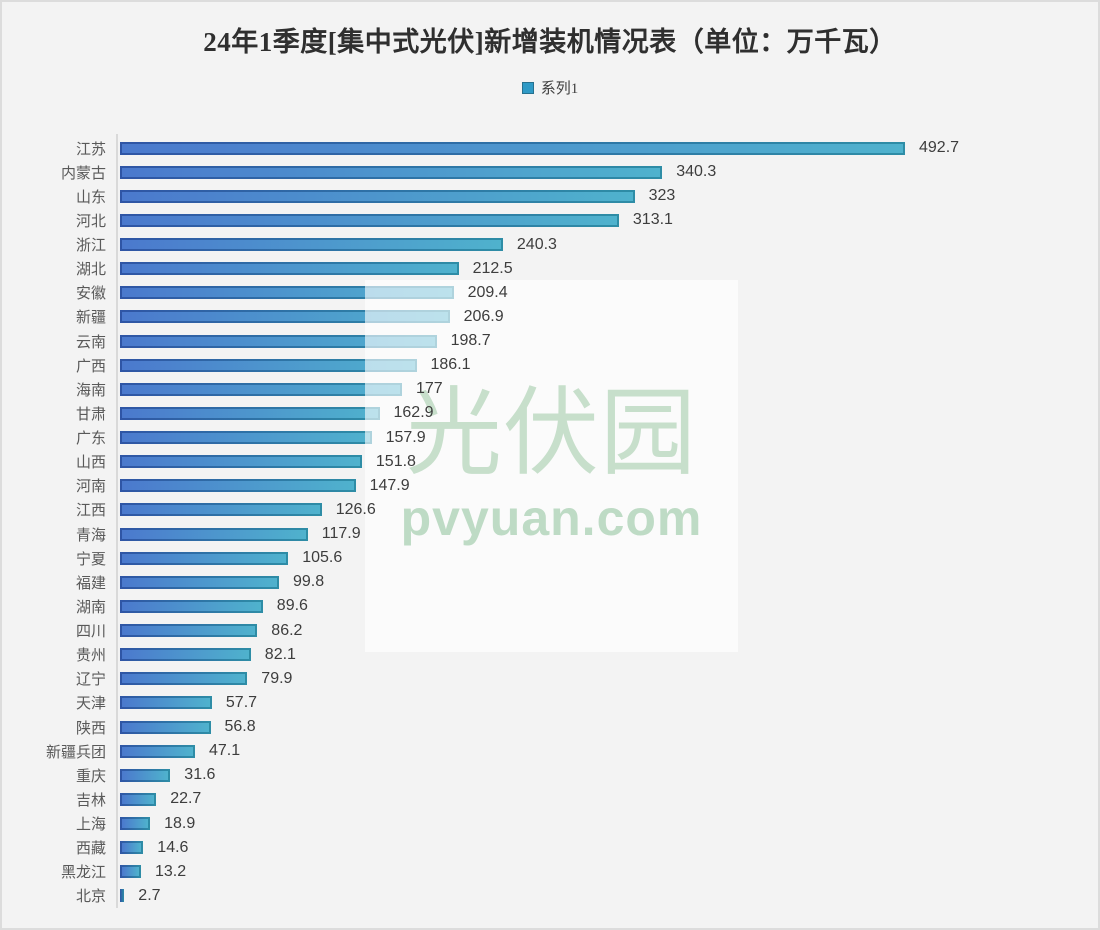 This screenshot has height=930, width=1100. Describe the element at coordinates (90, 414) in the screenshot. I see `category-label: 甘肃` at that location.